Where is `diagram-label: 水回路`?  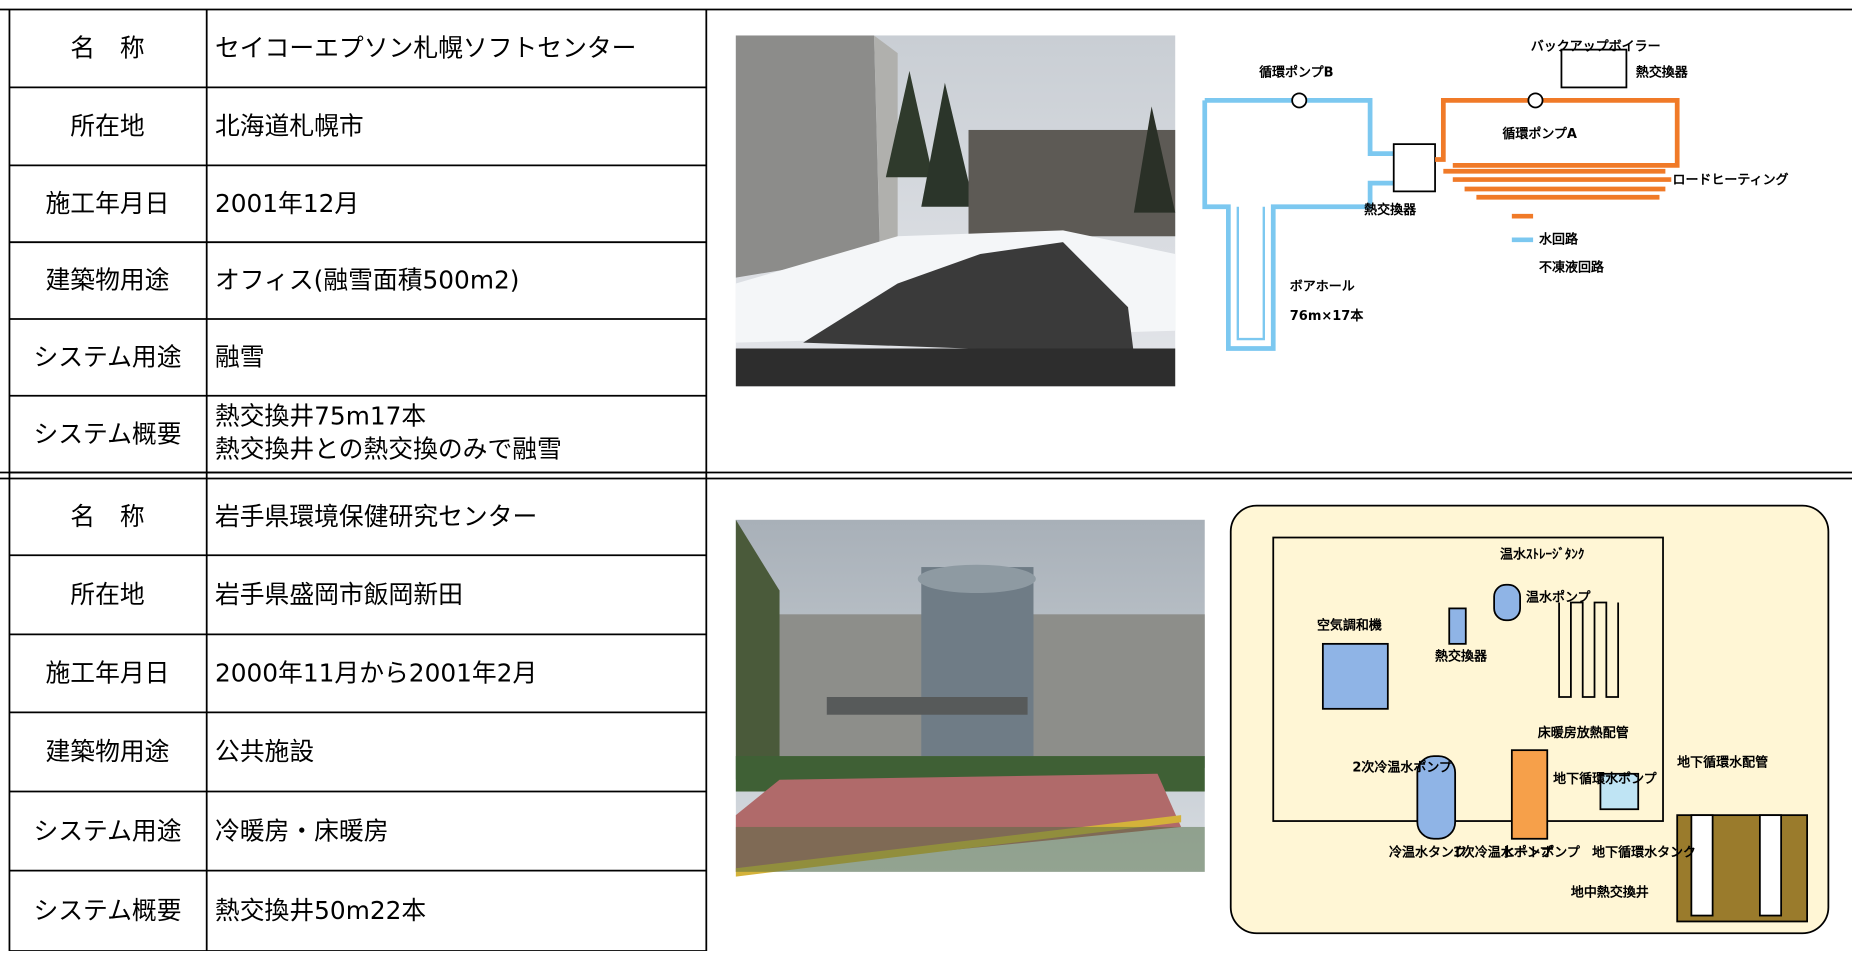
diagram-label: 水回路 is located at coordinates (1559, 239).